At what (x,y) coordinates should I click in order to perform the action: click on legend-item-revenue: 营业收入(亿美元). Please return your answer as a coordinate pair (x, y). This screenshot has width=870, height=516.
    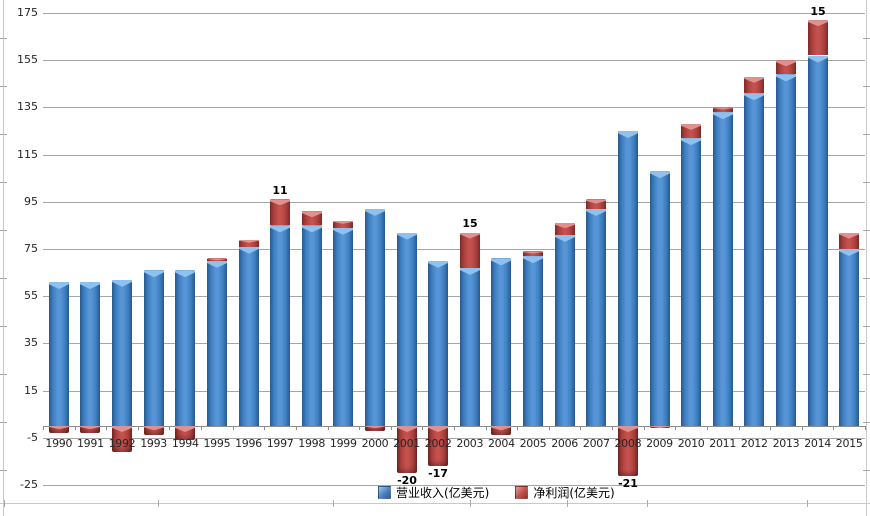
    Looking at the image, I should click on (433, 492).